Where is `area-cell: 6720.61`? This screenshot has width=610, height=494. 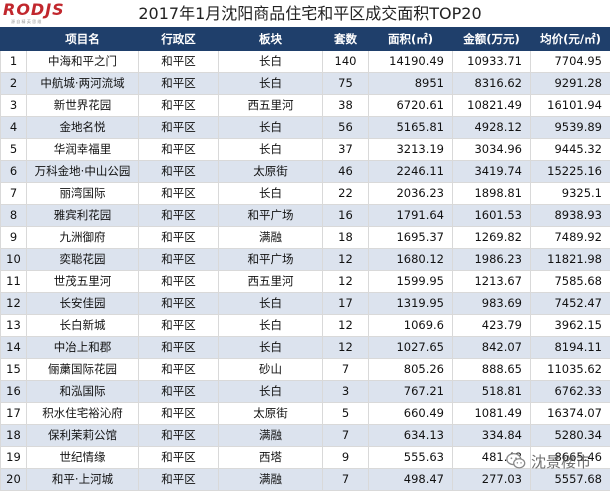 area-cell: 6720.61 is located at coordinates (410, 105).